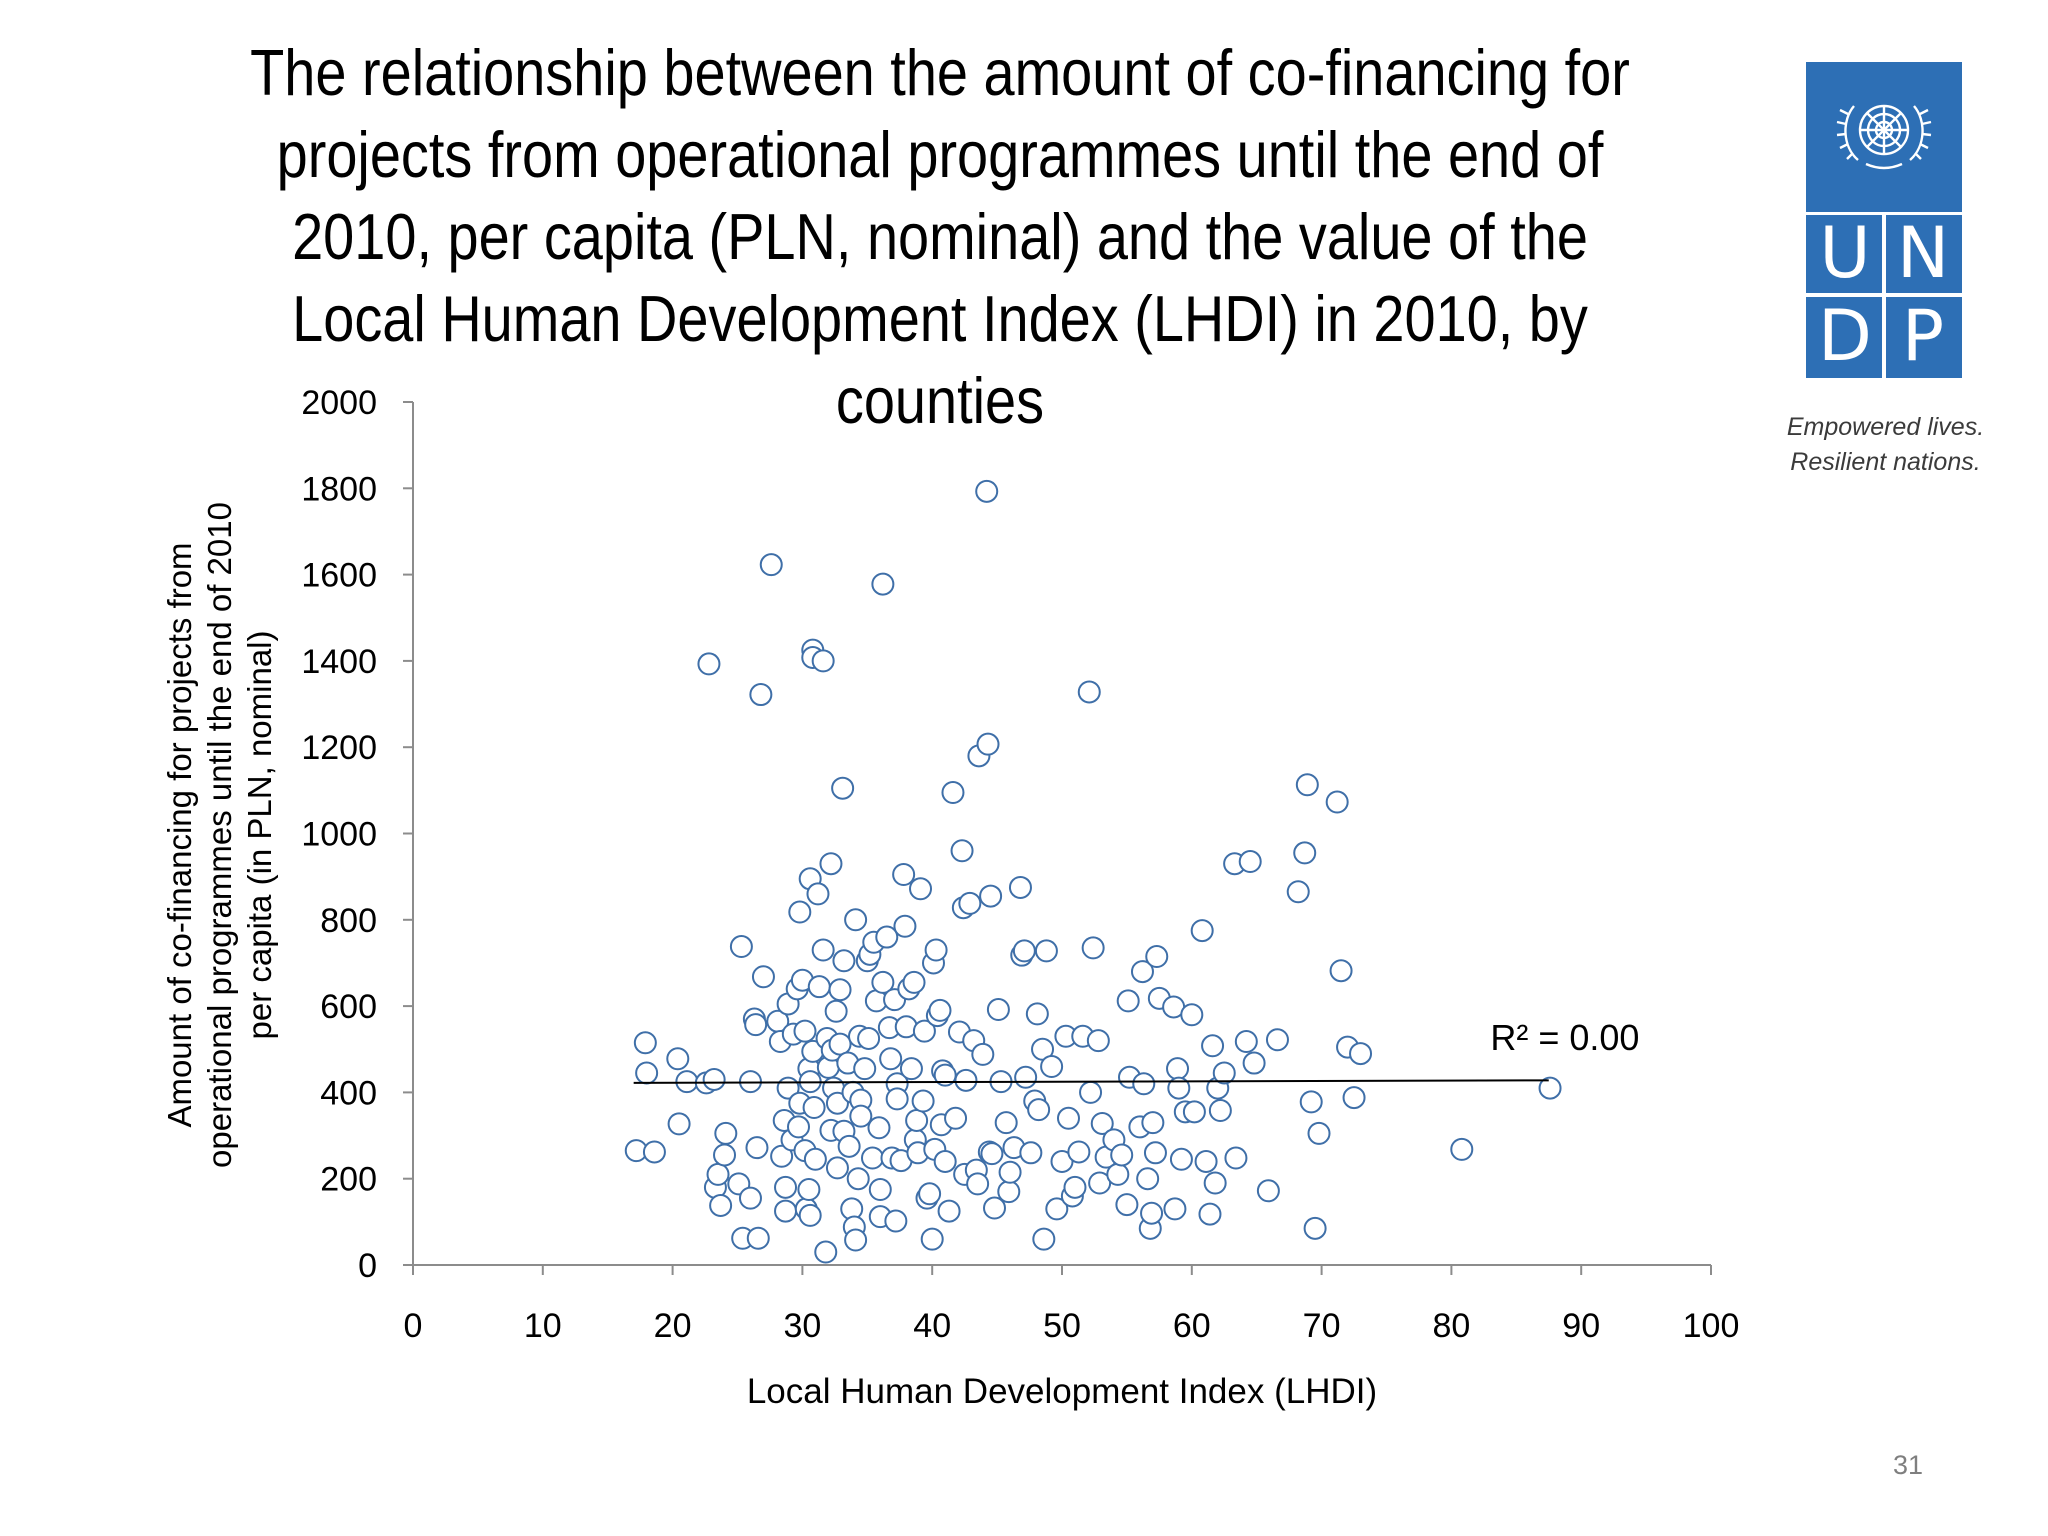 This screenshot has height=1536, width=2048. I want to click on logo-letter-n: N, so click(1923, 253).